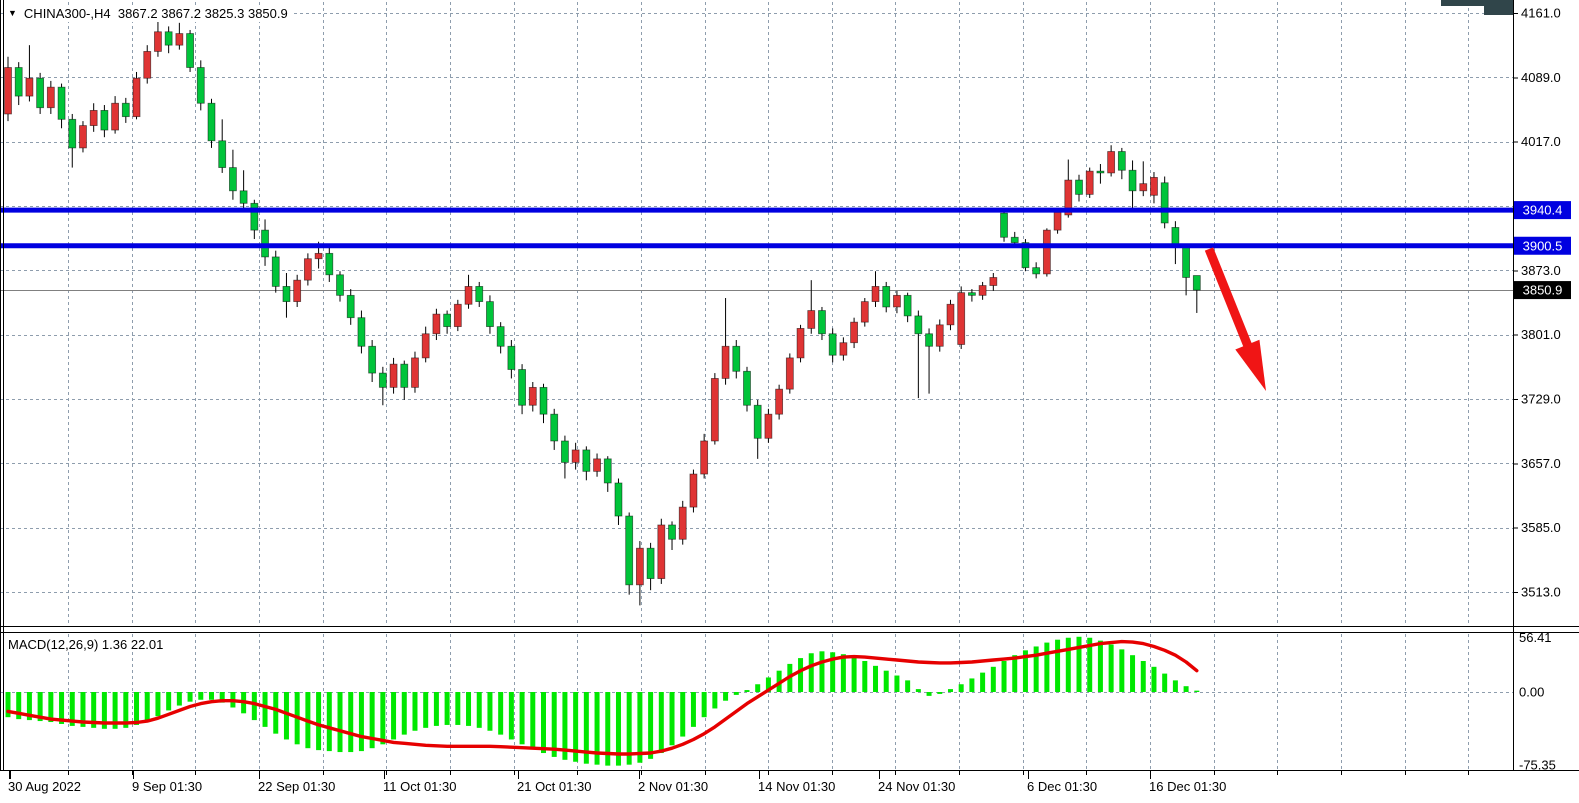 Image resolution: width=1579 pixels, height=803 pixels. Describe the element at coordinates (1543, 210) in the screenshot. I see `price-badge-label: 3940.4` at that location.